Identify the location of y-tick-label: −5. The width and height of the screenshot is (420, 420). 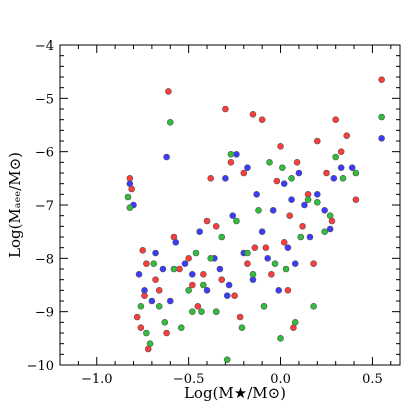
(44, 99).